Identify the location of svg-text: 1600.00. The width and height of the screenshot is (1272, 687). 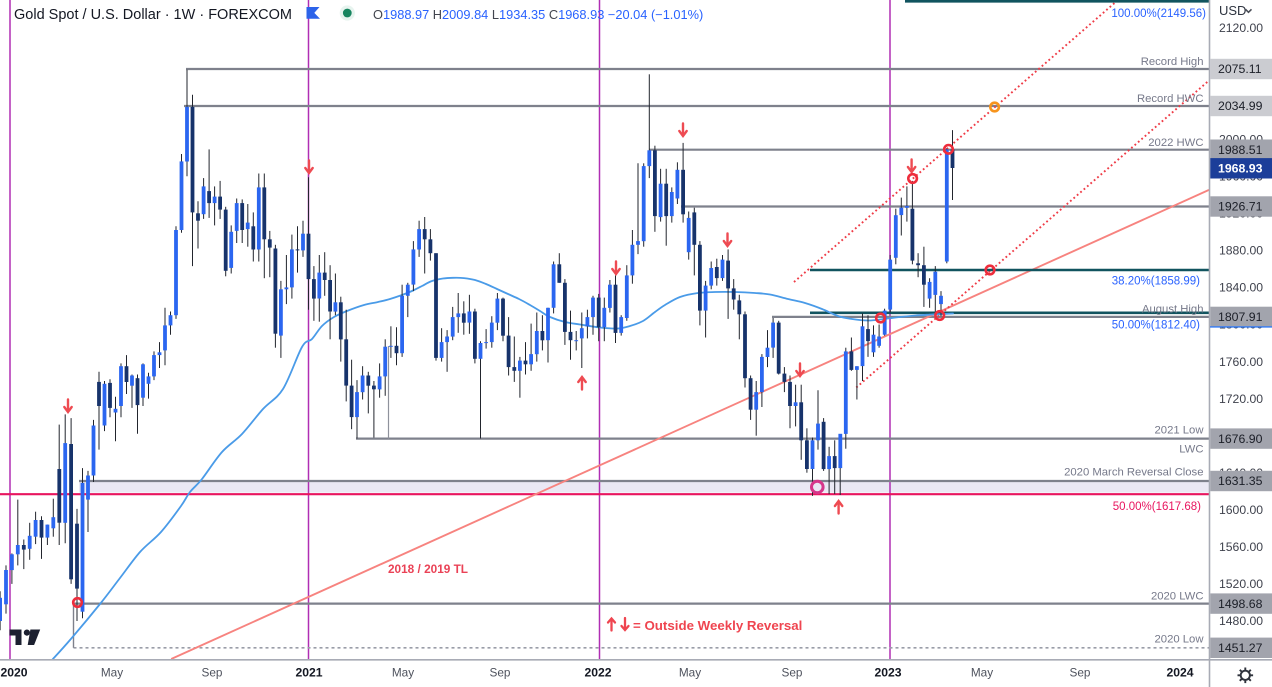
(1241, 510).